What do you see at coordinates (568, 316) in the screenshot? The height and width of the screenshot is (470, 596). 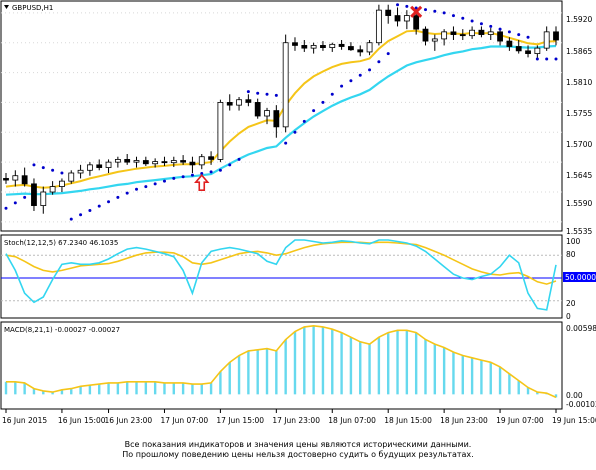 I see `stochastic-tick: 0` at bounding box center [568, 316].